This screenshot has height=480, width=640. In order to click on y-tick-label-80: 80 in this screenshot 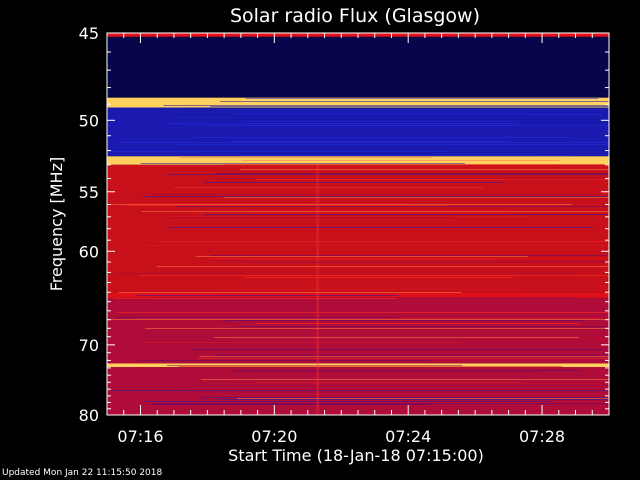, I will do `click(89, 415)`.